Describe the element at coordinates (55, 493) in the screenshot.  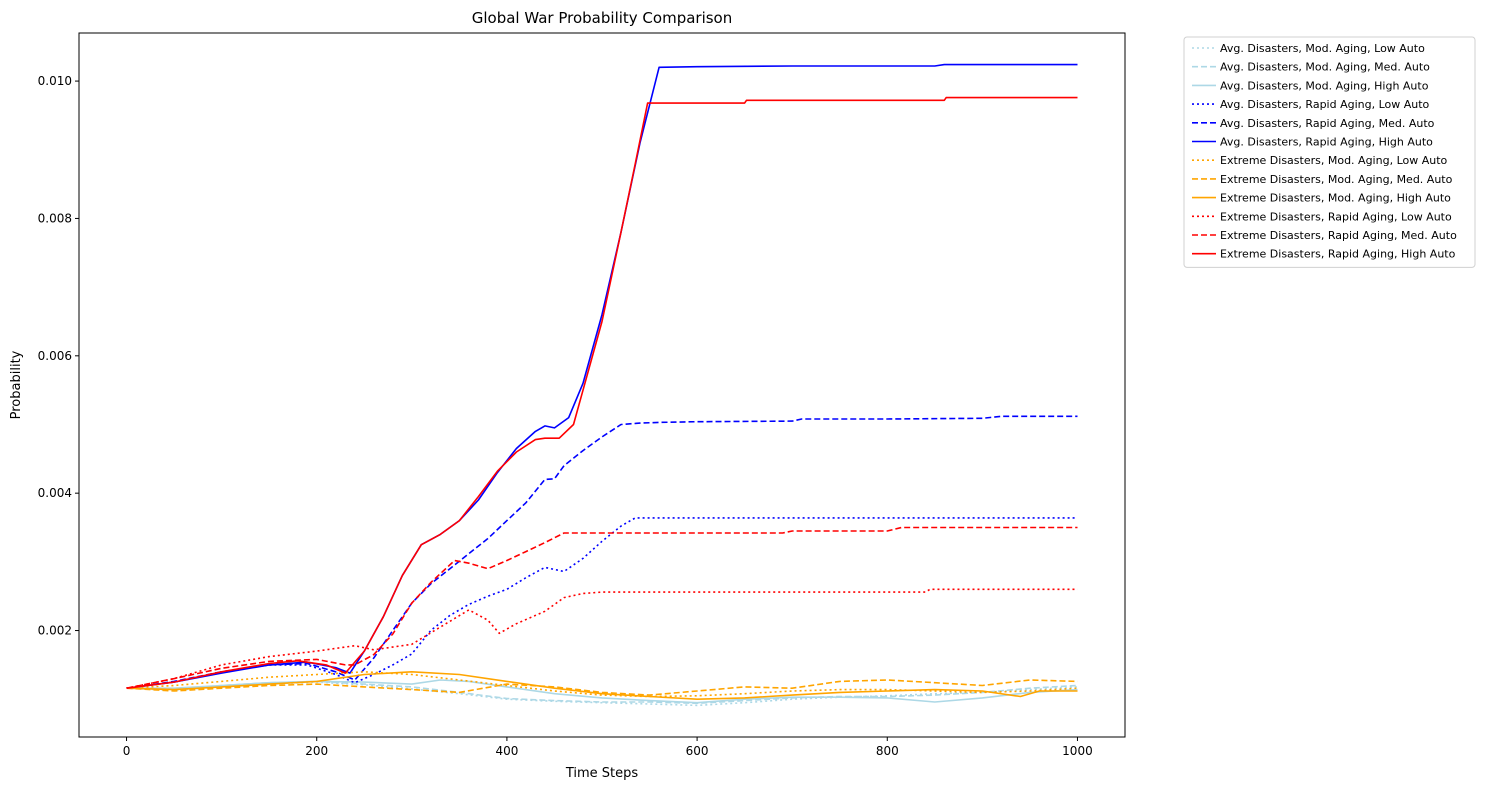
I see `y-tick-label: 0.004` at that location.